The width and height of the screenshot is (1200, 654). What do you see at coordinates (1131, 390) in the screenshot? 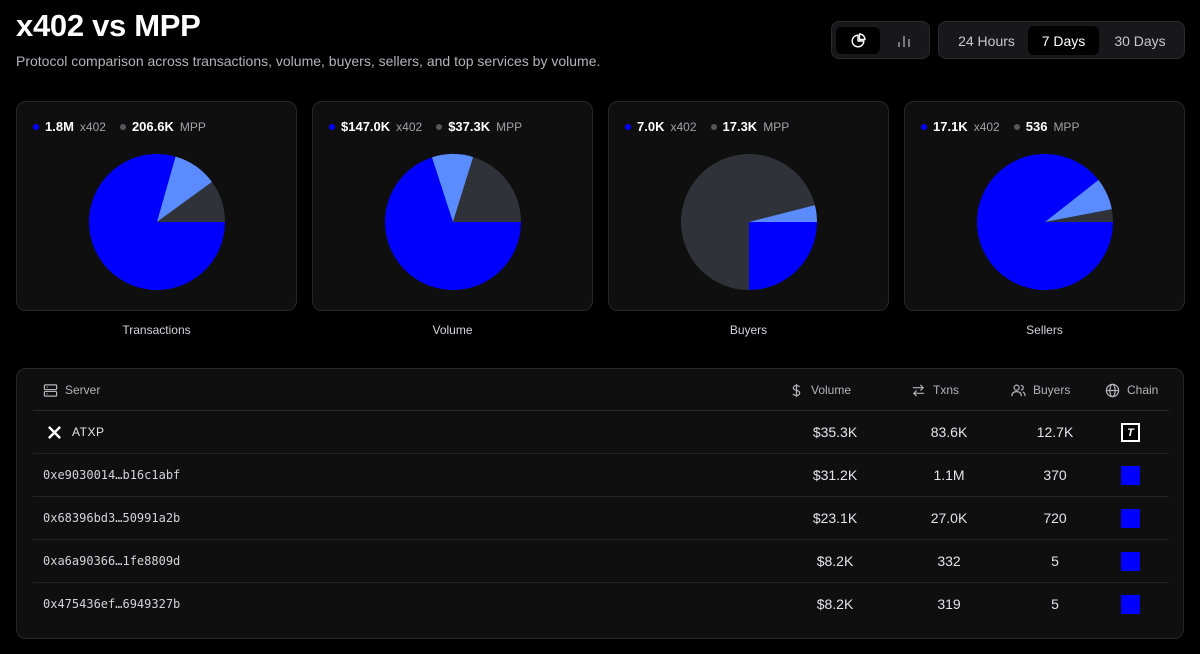
I see `chain-column-header: Chain` at bounding box center [1131, 390].